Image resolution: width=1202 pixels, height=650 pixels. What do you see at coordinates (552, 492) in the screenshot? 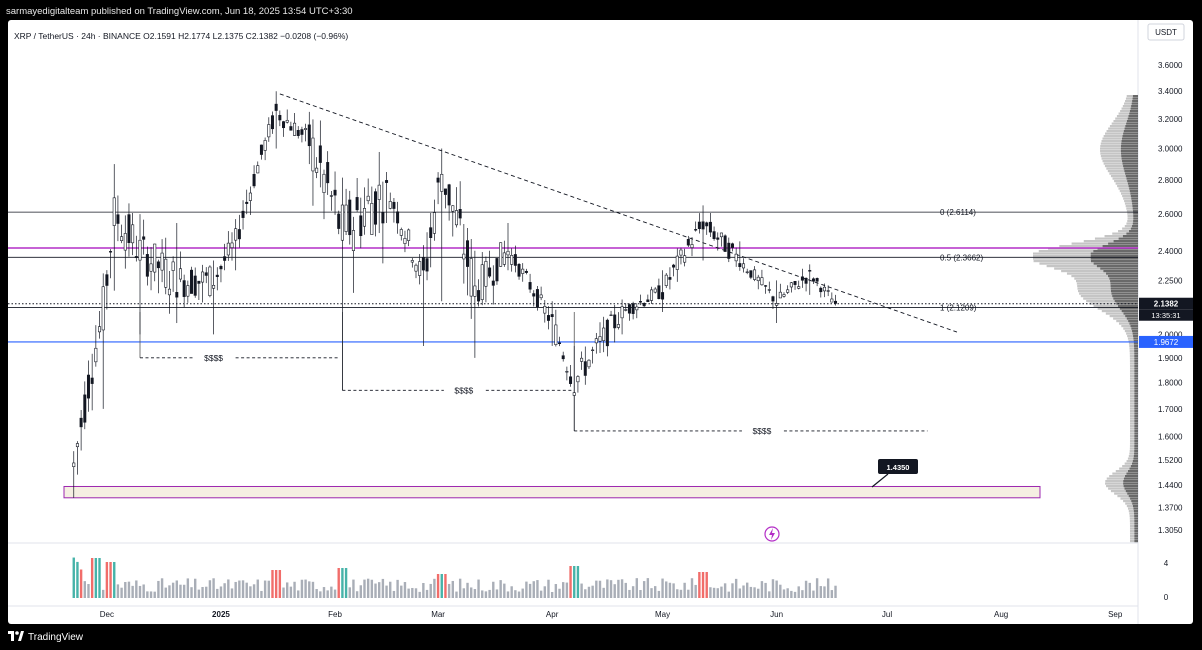
I see `target-zone-box` at bounding box center [552, 492].